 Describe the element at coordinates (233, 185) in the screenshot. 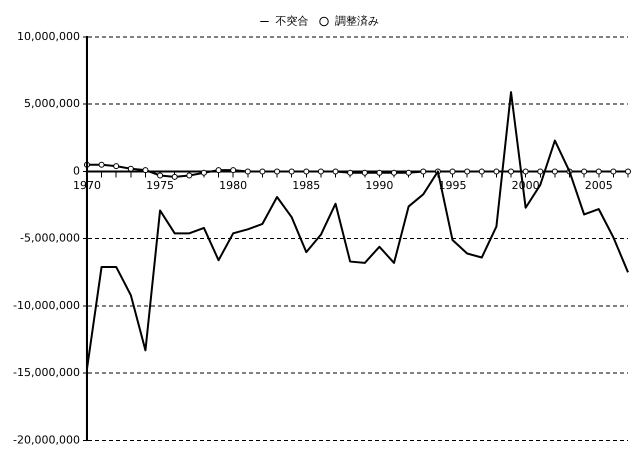

I see `x-tick-label: 1980` at that location.